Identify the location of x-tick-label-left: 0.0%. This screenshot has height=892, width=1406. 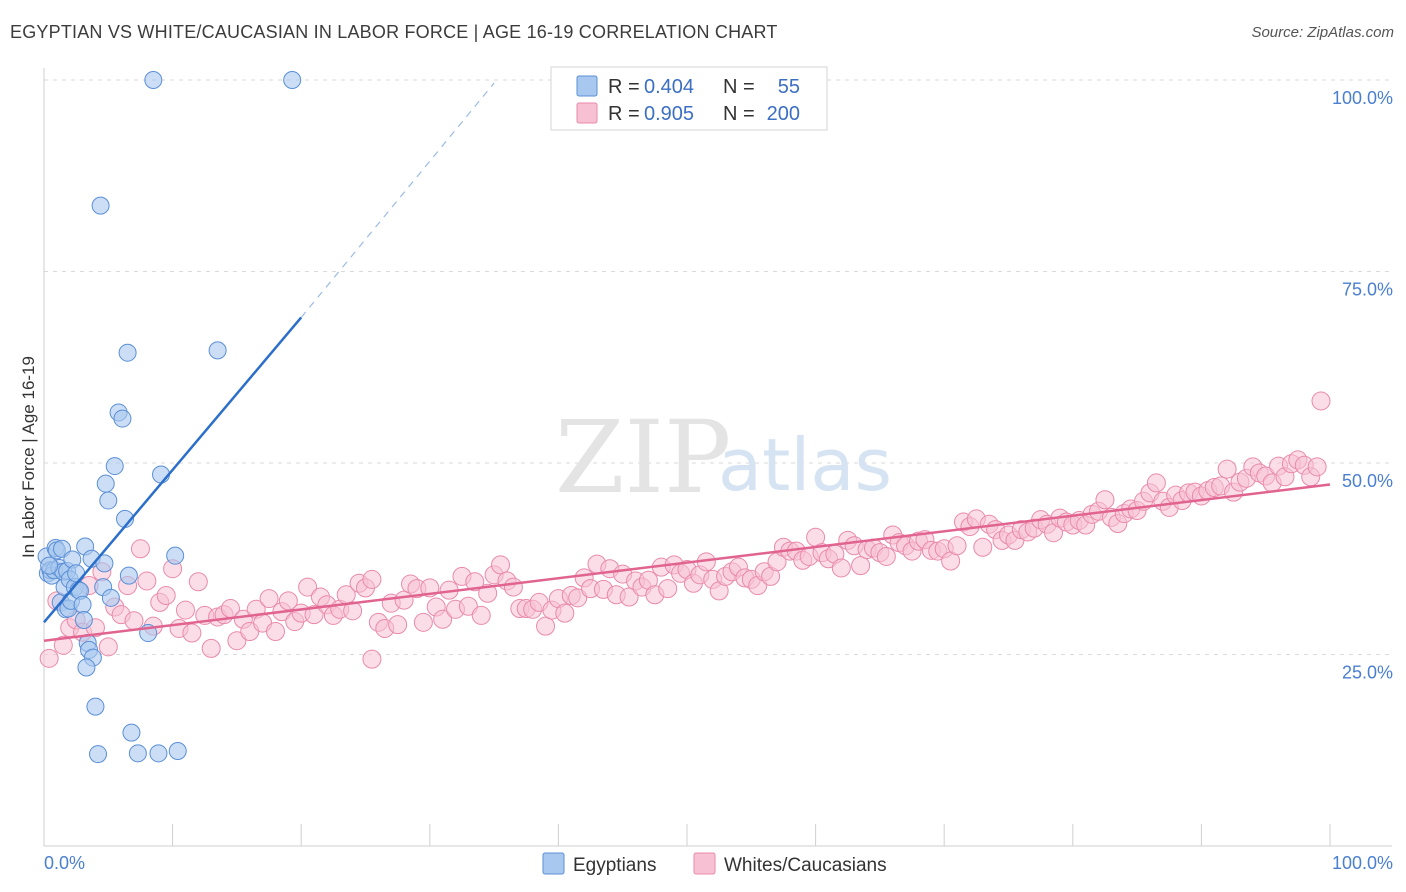
(64, 863).